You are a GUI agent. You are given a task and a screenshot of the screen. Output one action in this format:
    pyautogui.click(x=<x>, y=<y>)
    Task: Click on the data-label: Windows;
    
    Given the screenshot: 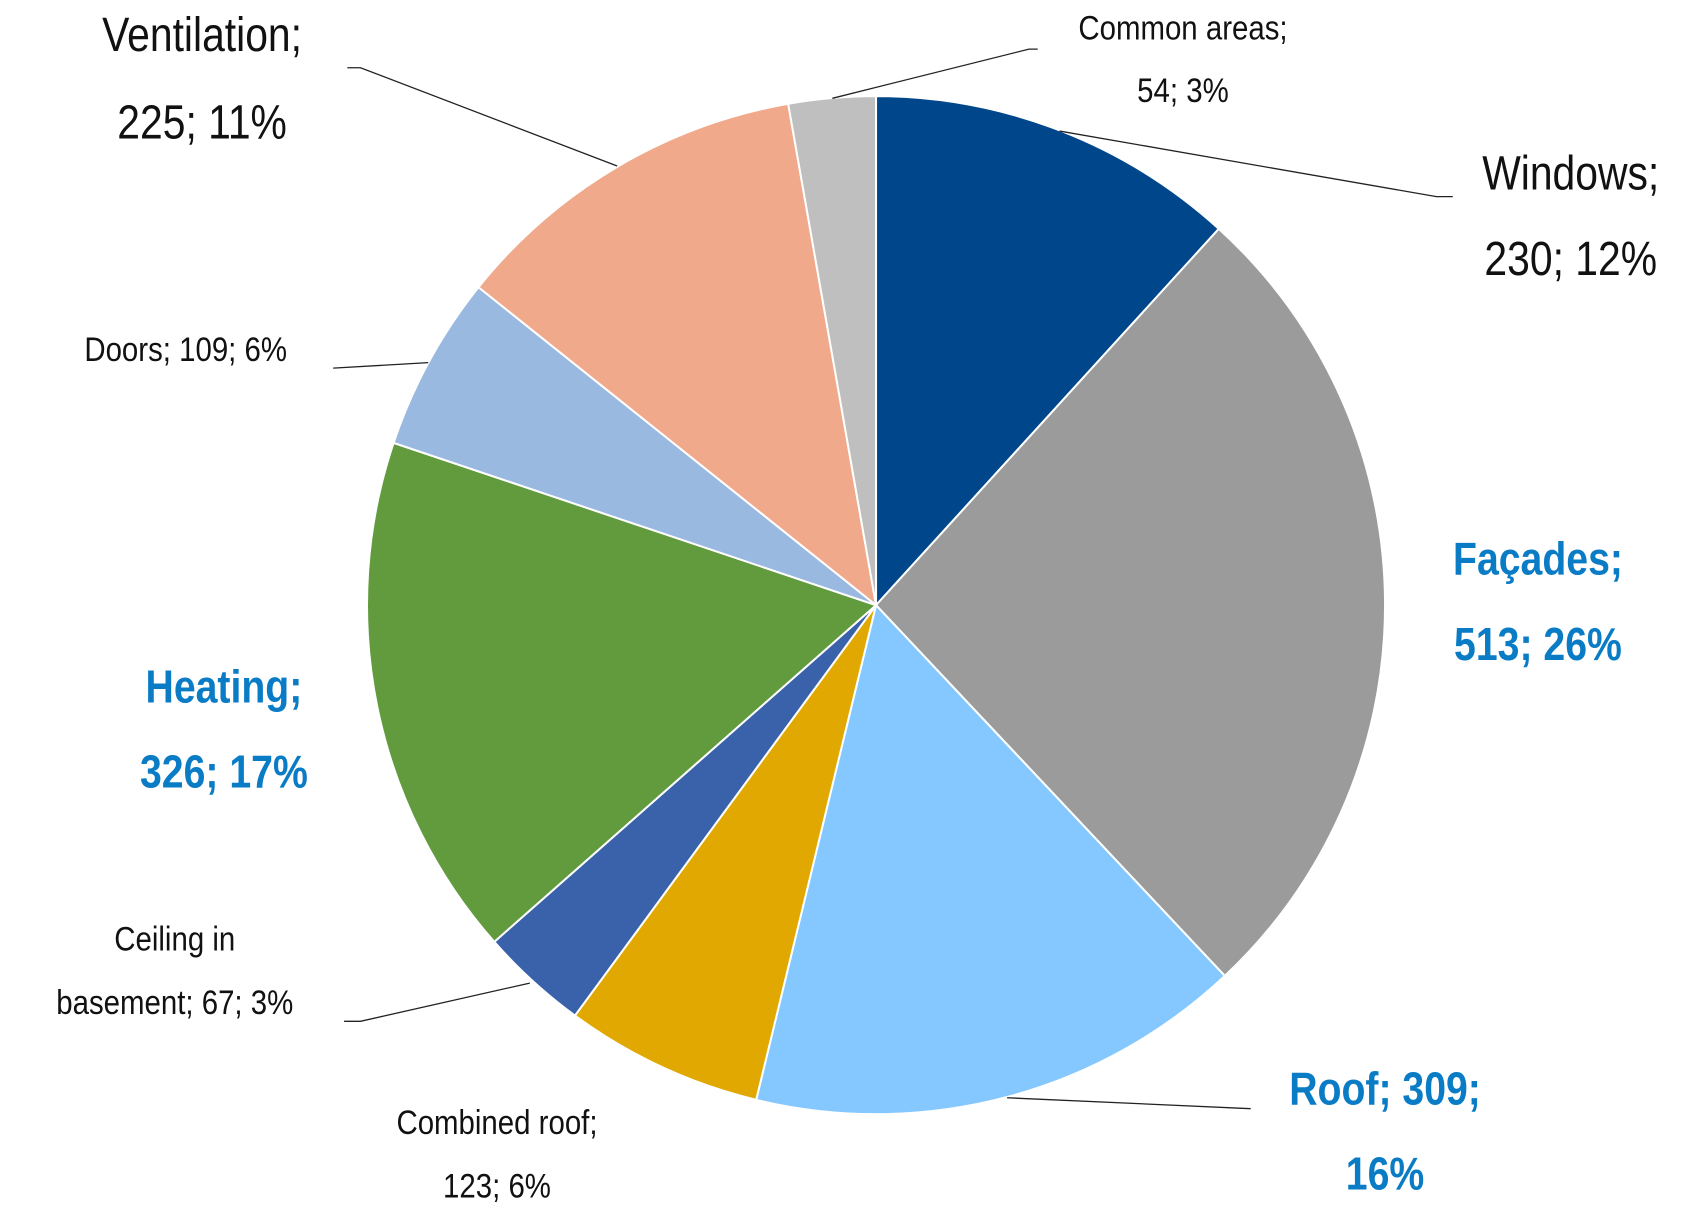 What is the action you would take?
    pyautogui.click(x=1570, y=174)
    